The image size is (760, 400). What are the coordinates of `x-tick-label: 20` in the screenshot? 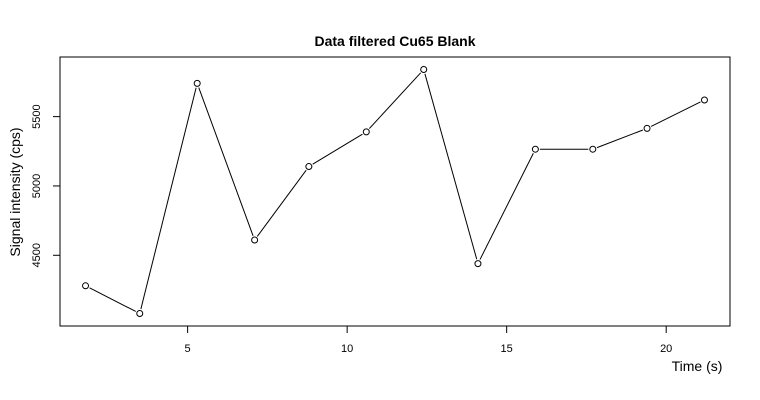 It's located at (666, 349).